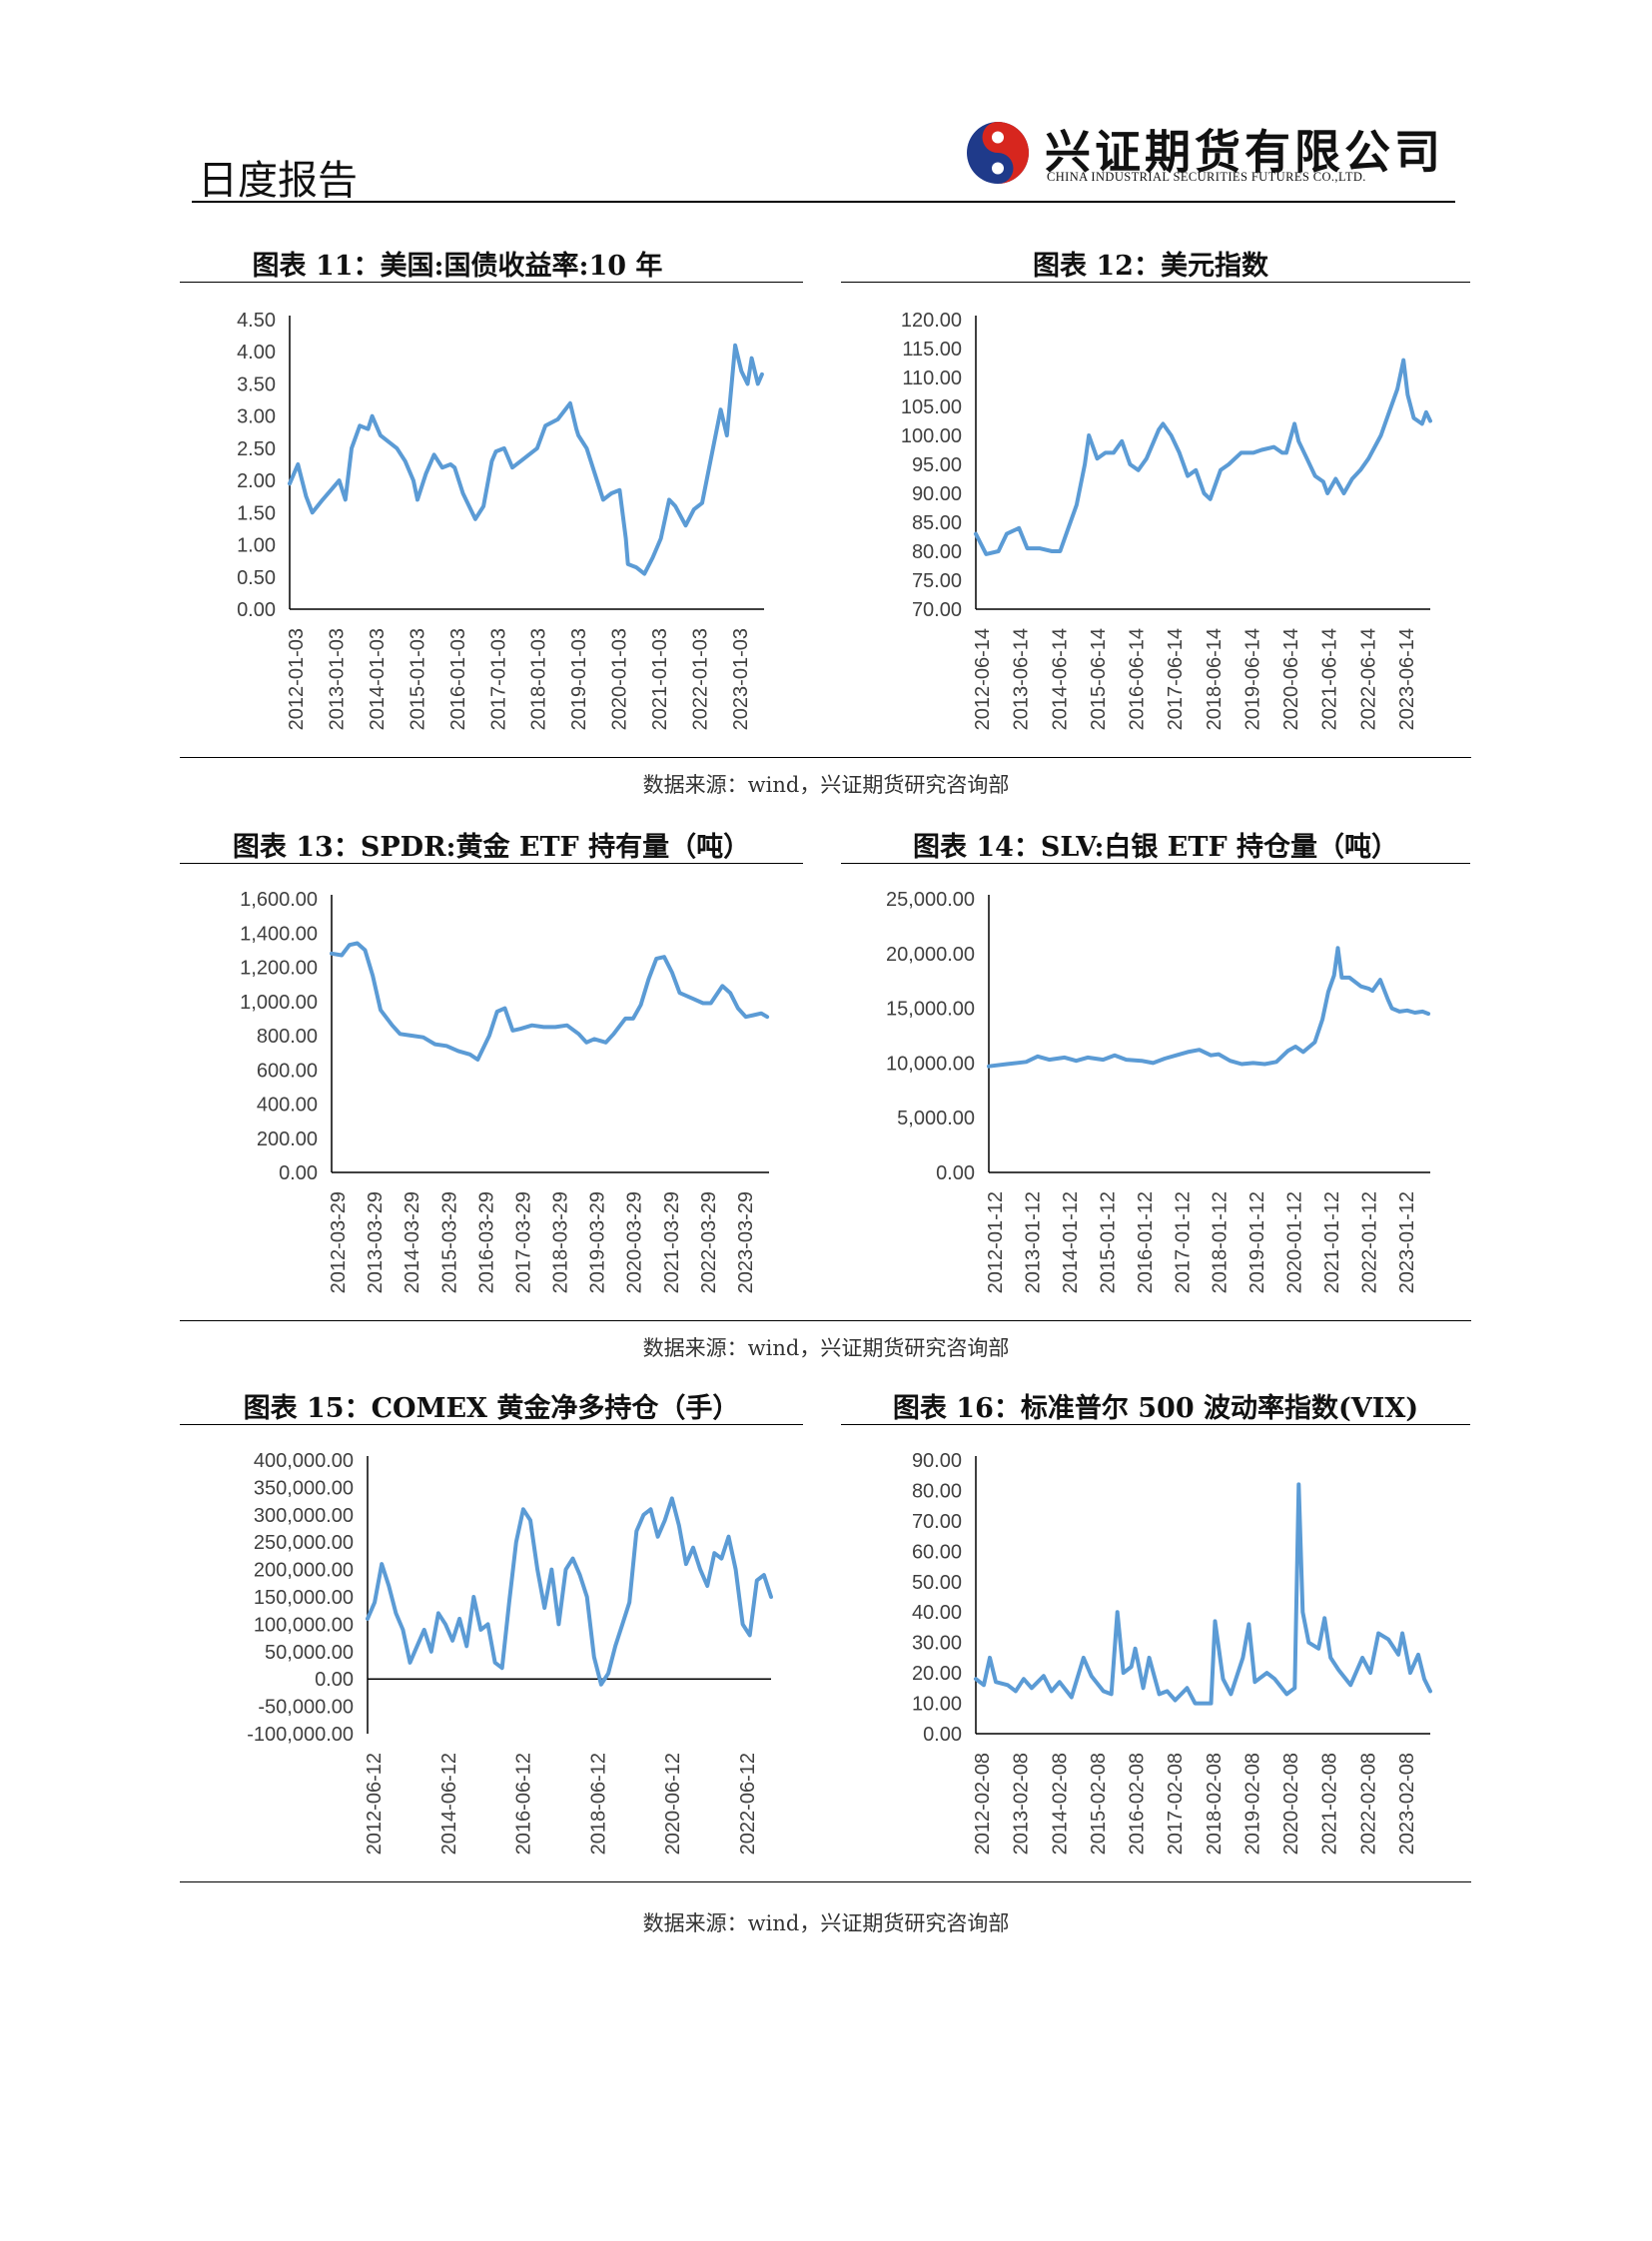 The width and height of the screenshot is (1652, 2241). What do you see at coordinates (449, 1804) in the screenshot?
I see `x-tick-label: 2014-06-12` at bounding box center [449, 1804].